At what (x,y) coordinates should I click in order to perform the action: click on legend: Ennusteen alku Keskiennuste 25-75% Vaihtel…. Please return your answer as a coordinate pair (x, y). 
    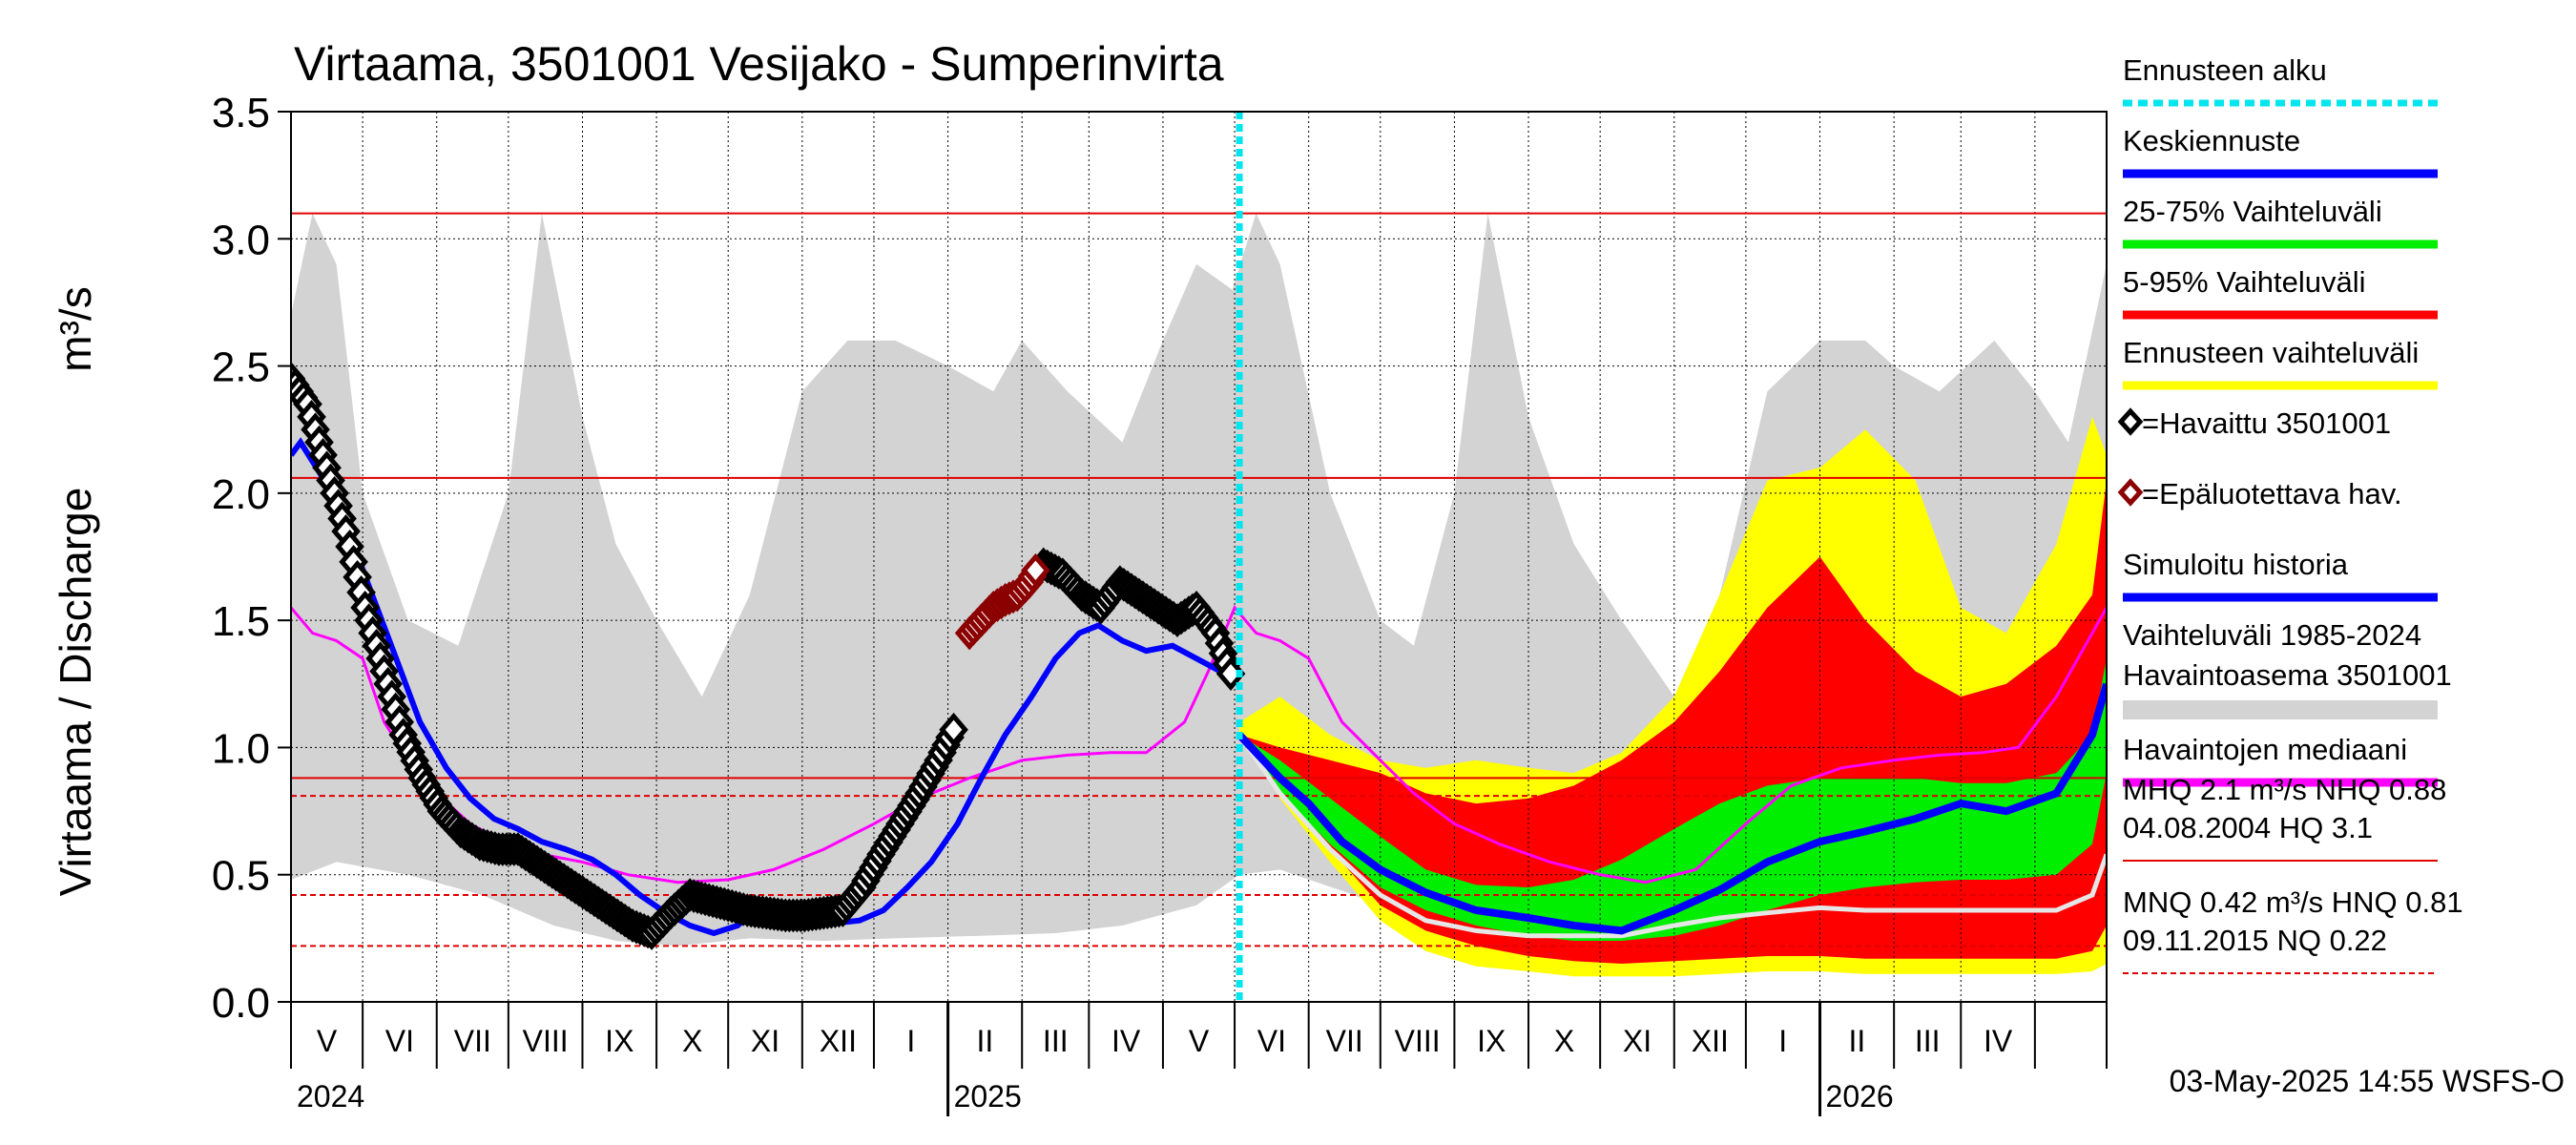
    Looking at the image, I should click on (2290, 514).